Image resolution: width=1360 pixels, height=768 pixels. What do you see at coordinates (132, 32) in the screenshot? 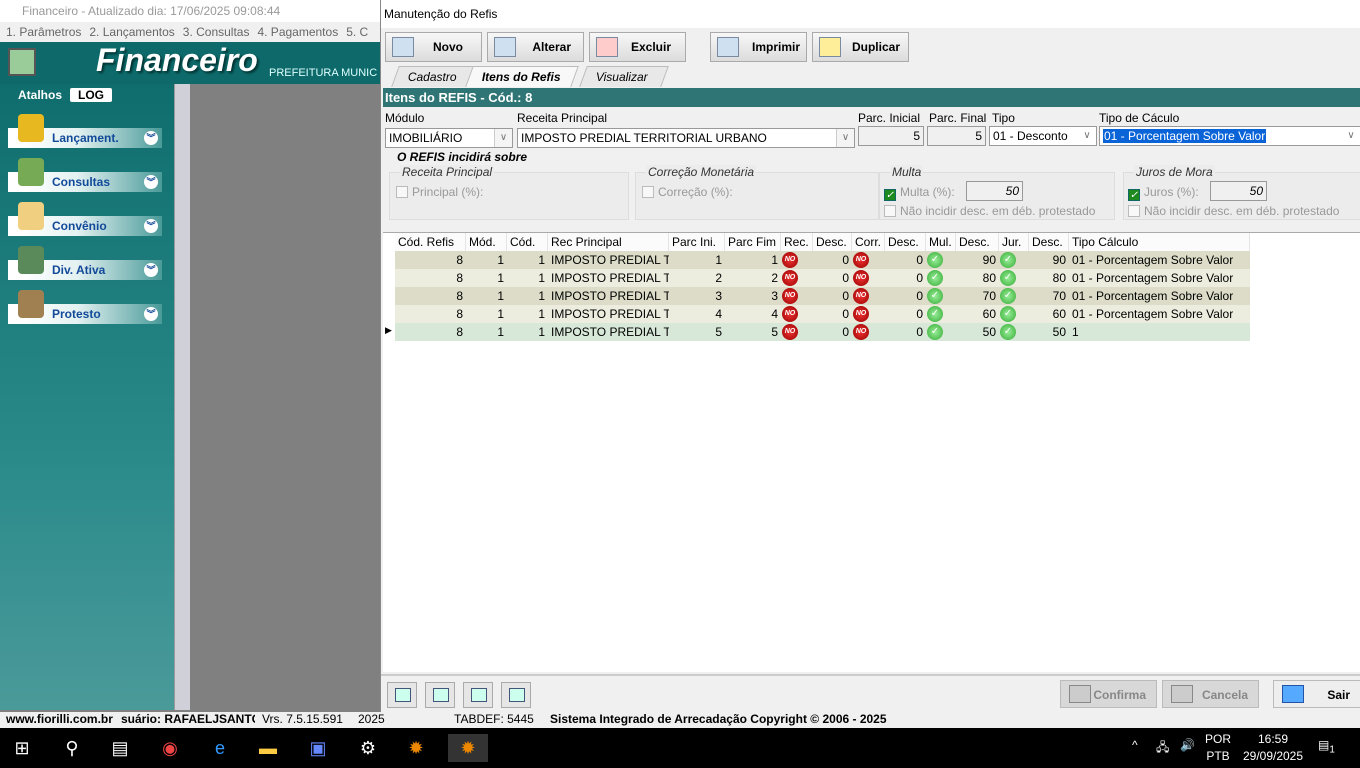
I see `menu-lancamentos: 2. Lançamentos` at bounding box center [132, 32].